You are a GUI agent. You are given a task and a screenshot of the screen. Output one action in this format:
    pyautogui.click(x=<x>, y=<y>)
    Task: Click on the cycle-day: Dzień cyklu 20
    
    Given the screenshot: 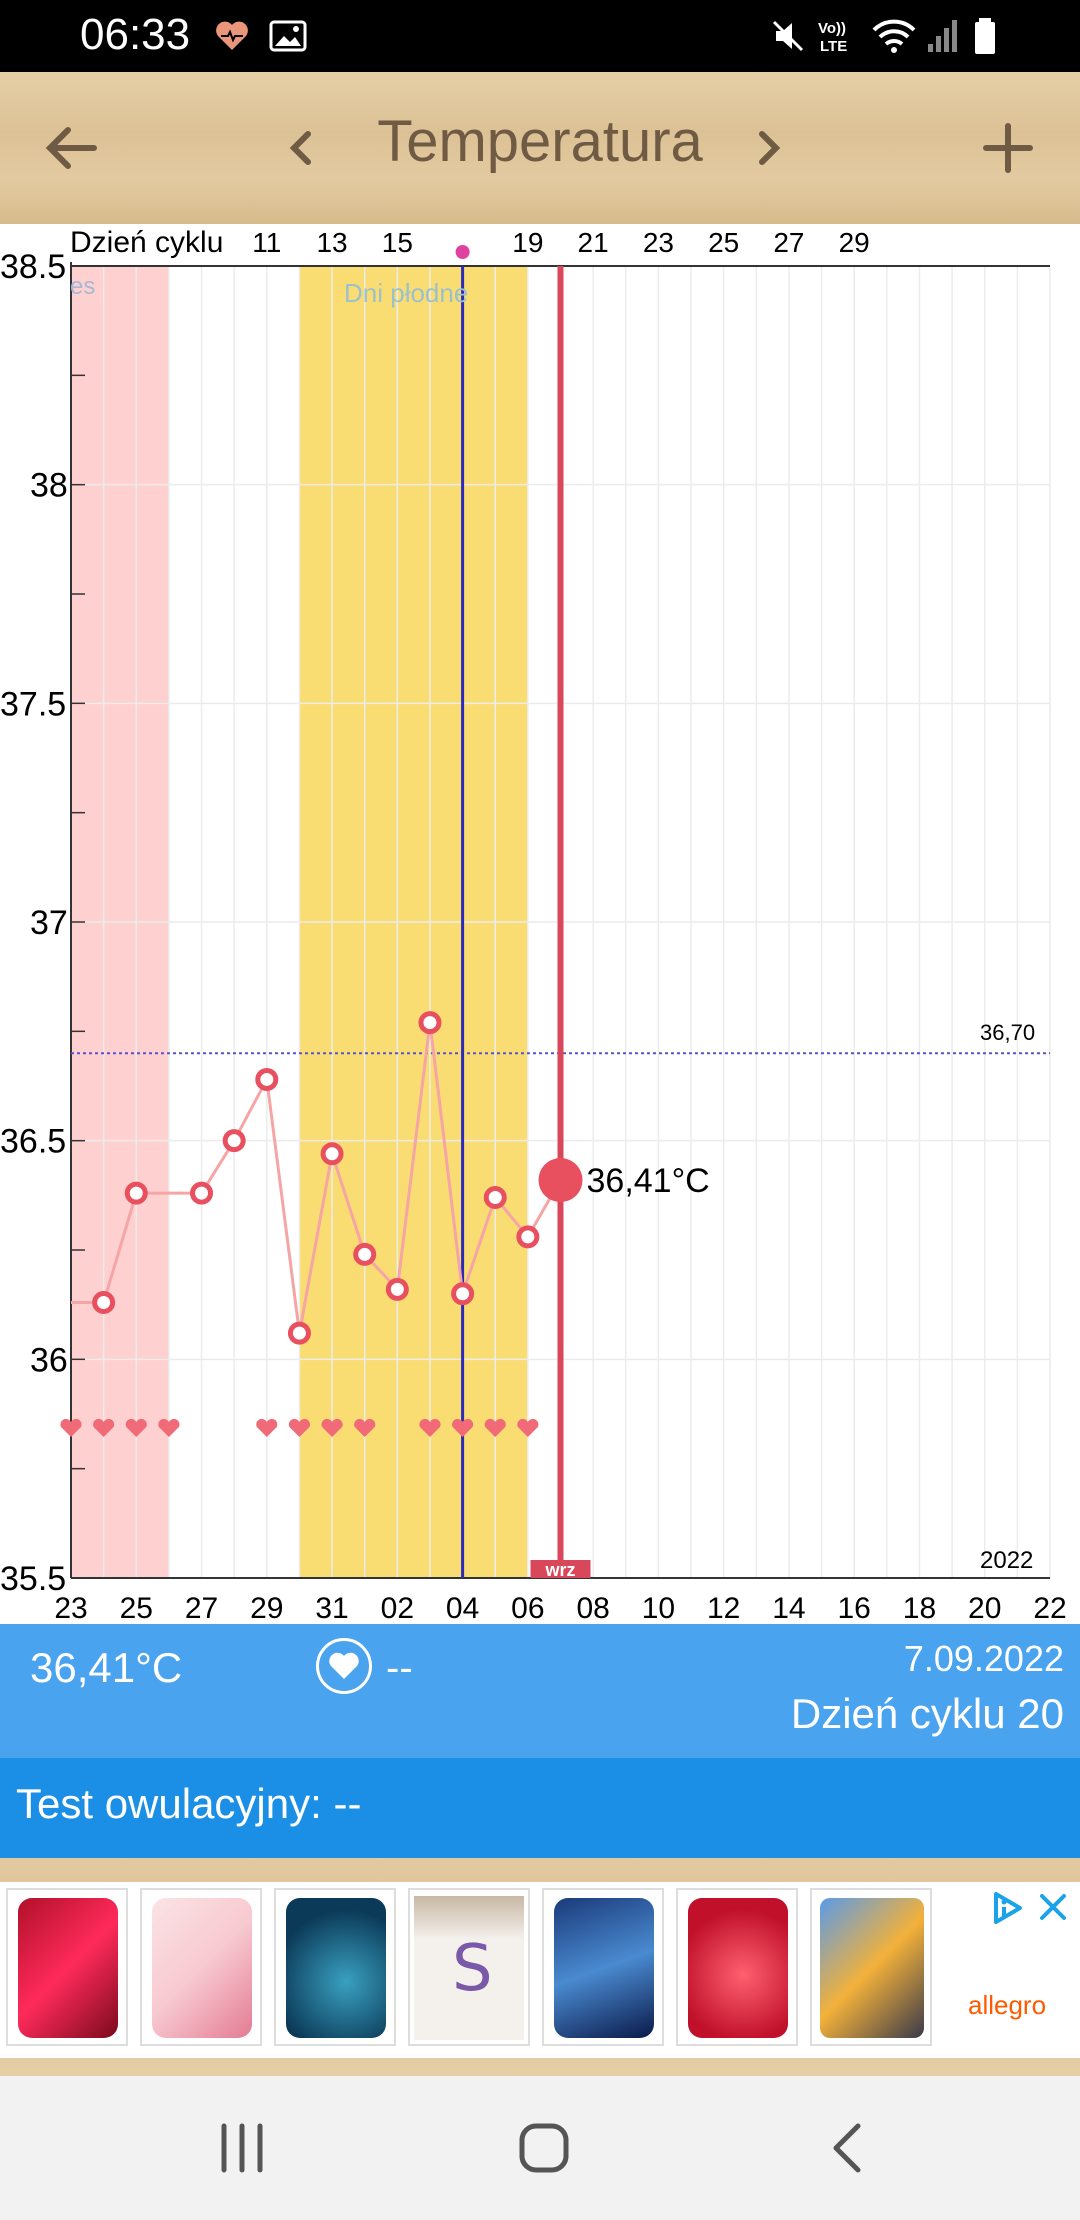 What is the action you would take?
    pyautogui.click(x=927, y=1713)
    